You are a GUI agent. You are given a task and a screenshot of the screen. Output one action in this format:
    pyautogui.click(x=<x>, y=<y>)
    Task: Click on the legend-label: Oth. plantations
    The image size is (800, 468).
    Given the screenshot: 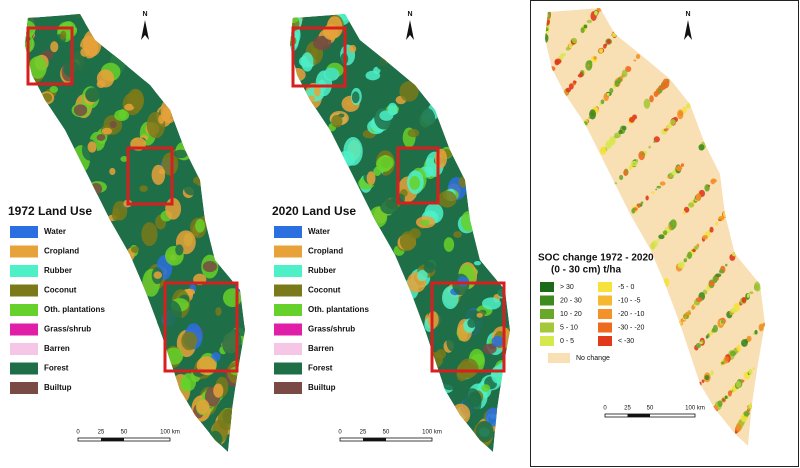 What is the action you would take?
    pyautogui.click(x=338, y=309)
    